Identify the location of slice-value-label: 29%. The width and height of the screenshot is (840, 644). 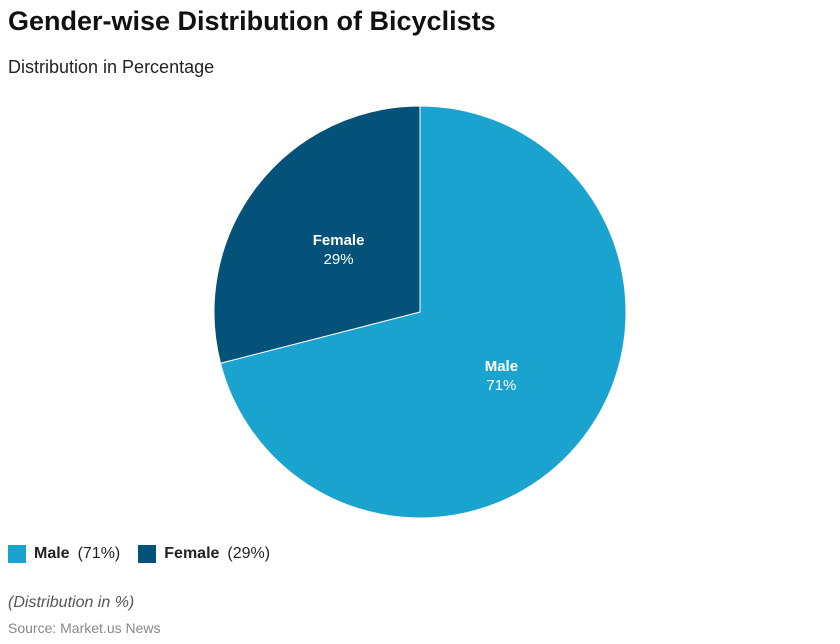
(339, 259).